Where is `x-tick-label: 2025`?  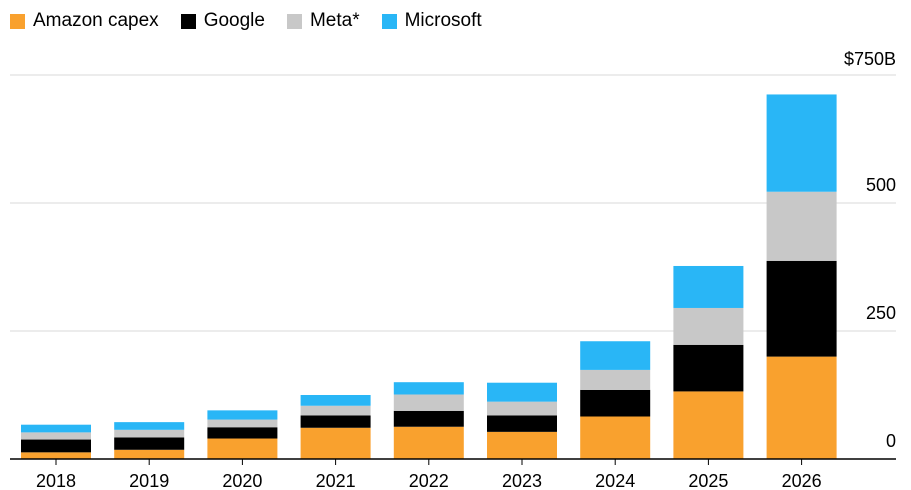
x-tick-label: 2025 is located at coordinates (708, 480).